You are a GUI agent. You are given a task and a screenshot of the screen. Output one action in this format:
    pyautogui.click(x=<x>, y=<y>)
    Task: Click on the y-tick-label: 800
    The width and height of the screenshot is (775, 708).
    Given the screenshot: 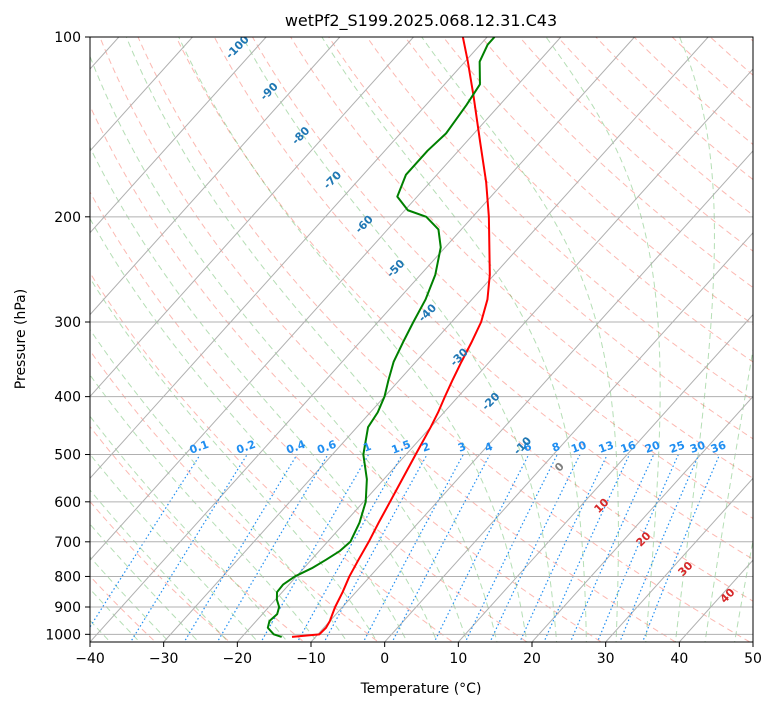 What is the action you would take?
    pyautogui.click(x=67, y=577)
    